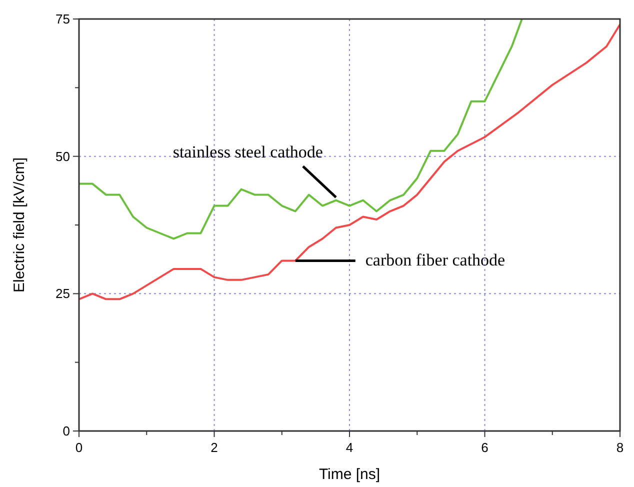 This screenshot has width=634, height=487. What do you see at coordinates (214, 447) in the screenshot?
I see `x-tick-label: 2` at bounding box center [214, 447].